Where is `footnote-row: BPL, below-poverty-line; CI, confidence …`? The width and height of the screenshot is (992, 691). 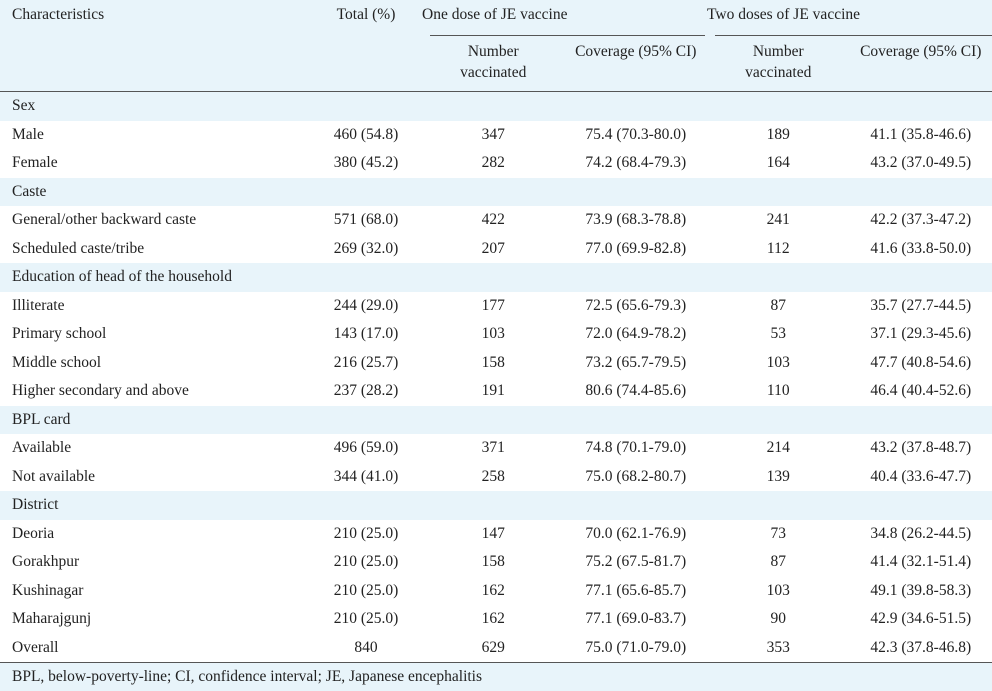
footnote-row: BPL, below-poverty-line; CI, confidence … is located at coordinates (496, 677).